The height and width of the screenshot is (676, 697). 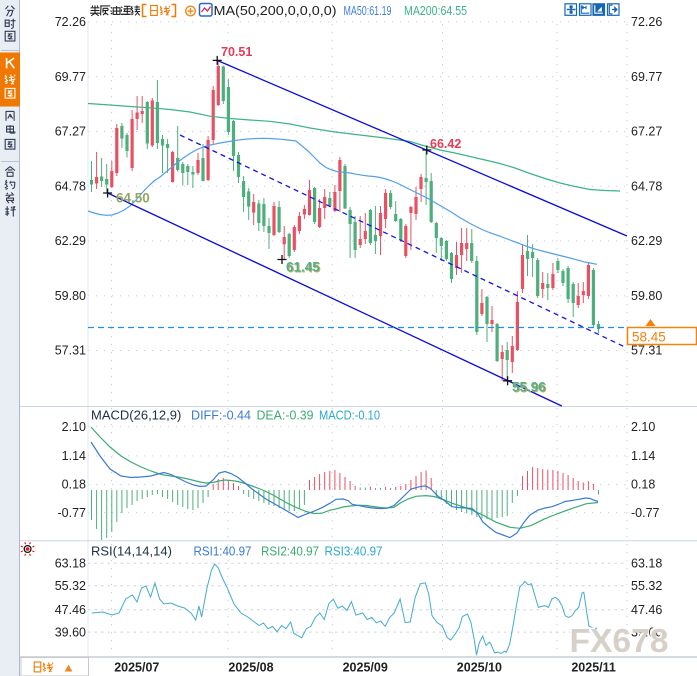 I want to click on svg-text: MA50:61.19, so click(x=368, y=10).